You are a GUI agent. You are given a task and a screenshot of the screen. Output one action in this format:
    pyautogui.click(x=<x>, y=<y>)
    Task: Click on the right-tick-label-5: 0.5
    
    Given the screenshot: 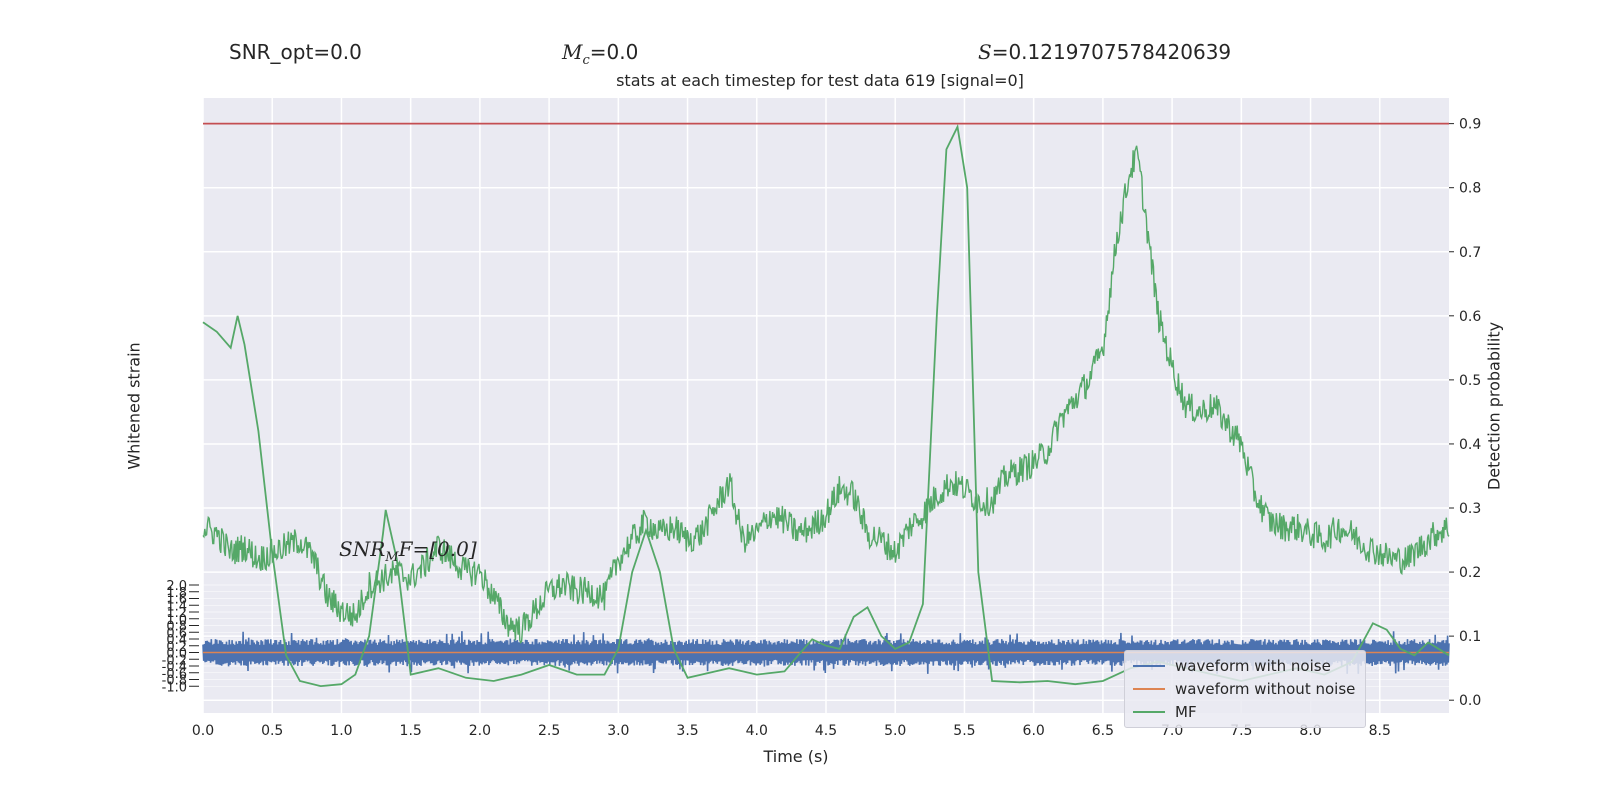 What is the action you would take?
    pyautogui.click(x=1470, y=381)
    